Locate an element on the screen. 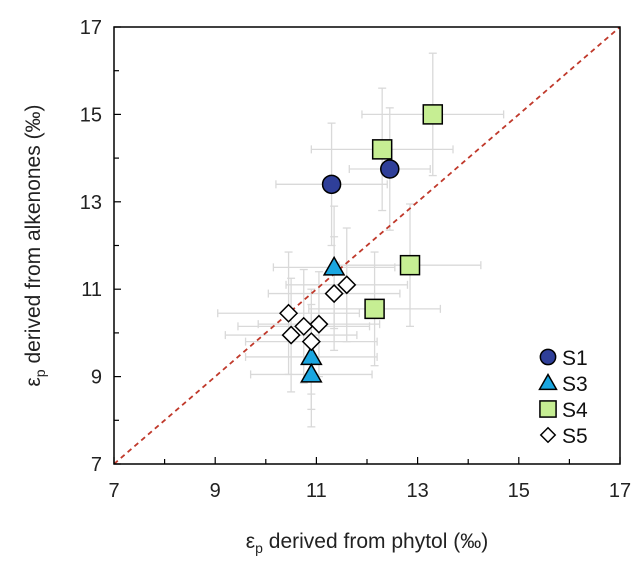 The height and width of the screenshot is (561, 638). y-axis-title-subscript: p is located at coordinates (40, 373).